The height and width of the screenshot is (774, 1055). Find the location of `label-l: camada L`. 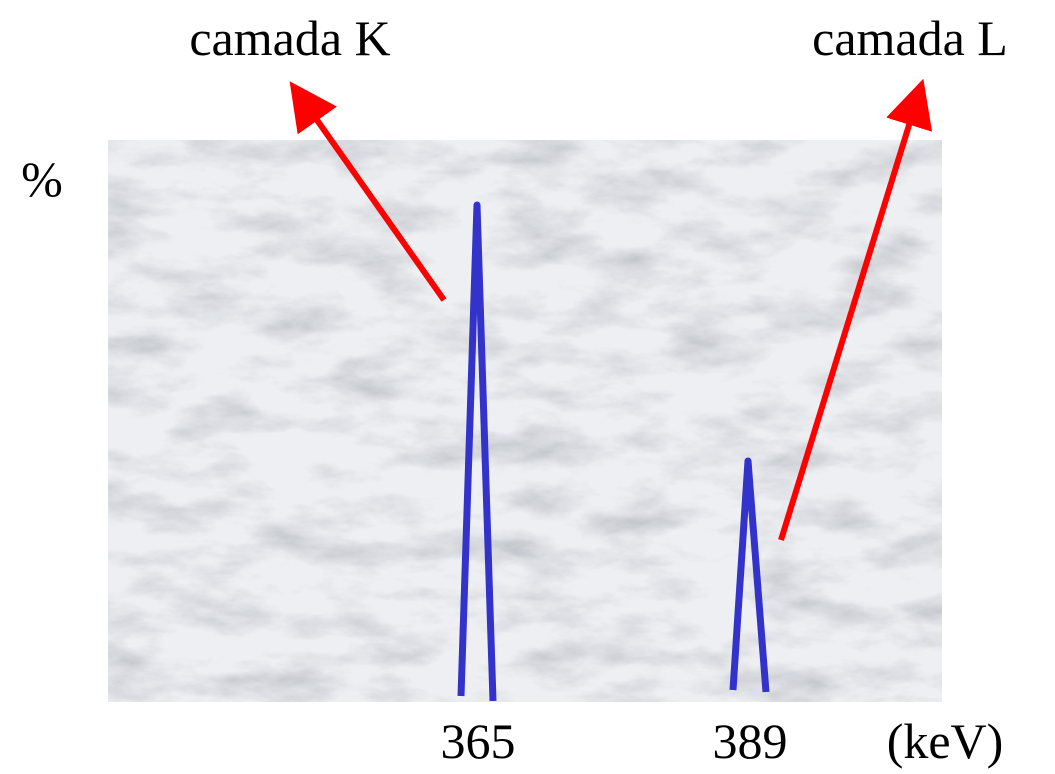

label-l: camada L is located at coordinates (910, 38).